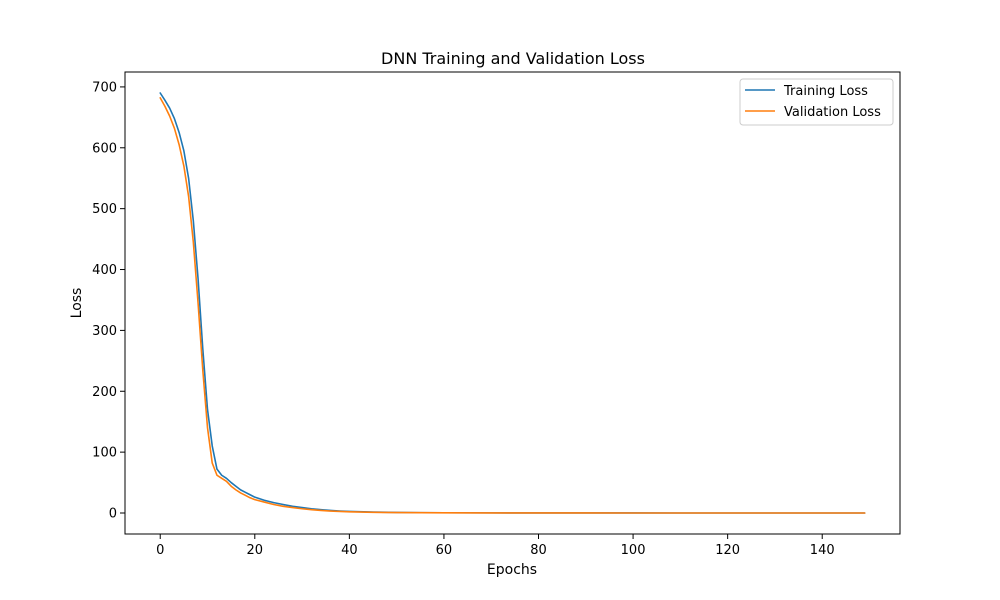 Image resolution: width=1000 pixels, height=600 pixels. What do you see at coordinates (160, 550) in the screenshot?
I see `x-tick-label: 0` at bounding box center [160, 550].